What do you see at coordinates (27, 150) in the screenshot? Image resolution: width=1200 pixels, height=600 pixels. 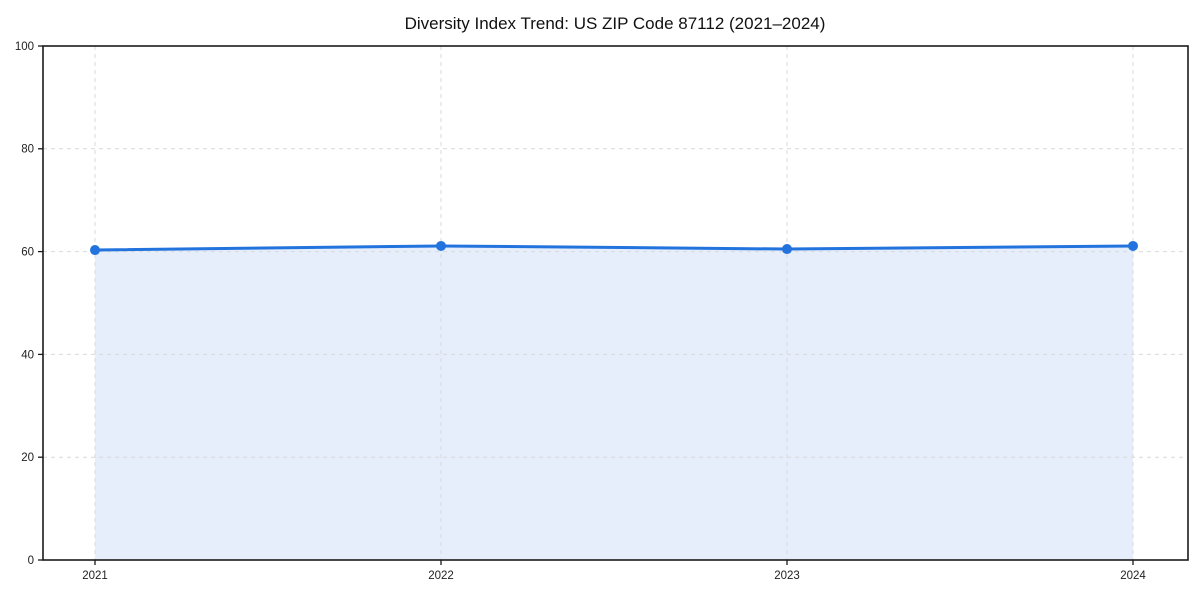 I see `y-tick-label: 80` at bounding box center [27, 150].